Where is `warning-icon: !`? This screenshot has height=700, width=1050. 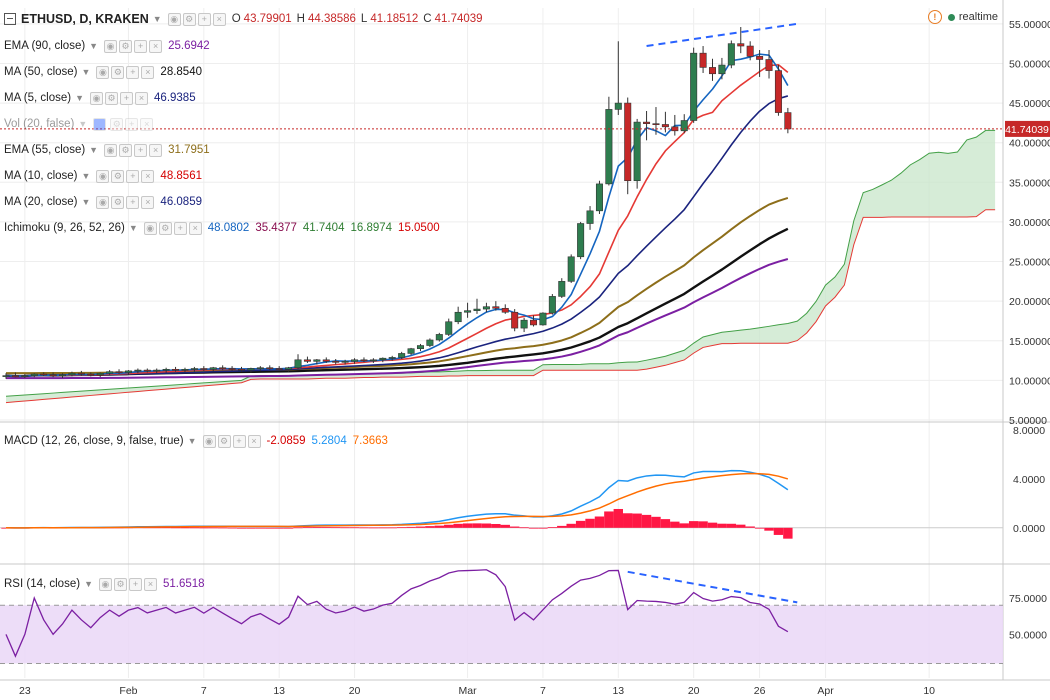 warning-icon: ! is located at coordinates (934, 17).